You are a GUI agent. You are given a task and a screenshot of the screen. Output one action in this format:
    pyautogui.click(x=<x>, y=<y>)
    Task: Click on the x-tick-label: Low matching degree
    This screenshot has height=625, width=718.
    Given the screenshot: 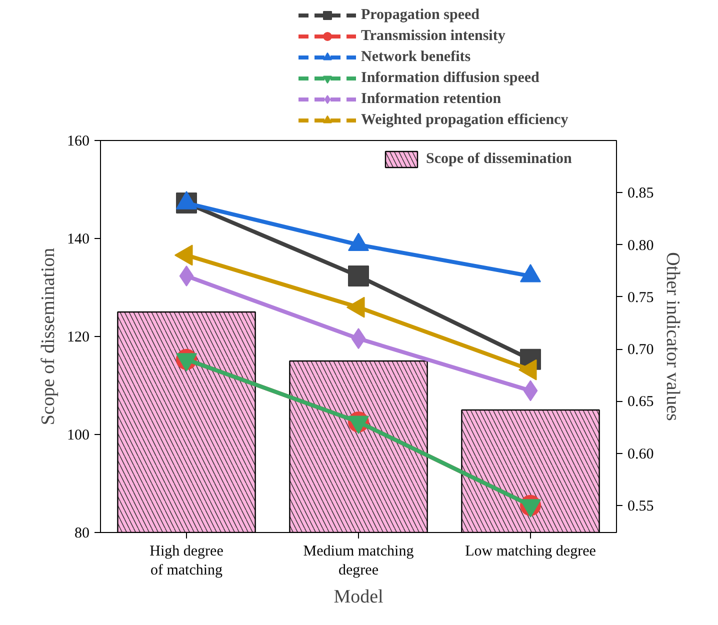 What is the action you would take?
    pyautogui.click(x=530, y=552)
    